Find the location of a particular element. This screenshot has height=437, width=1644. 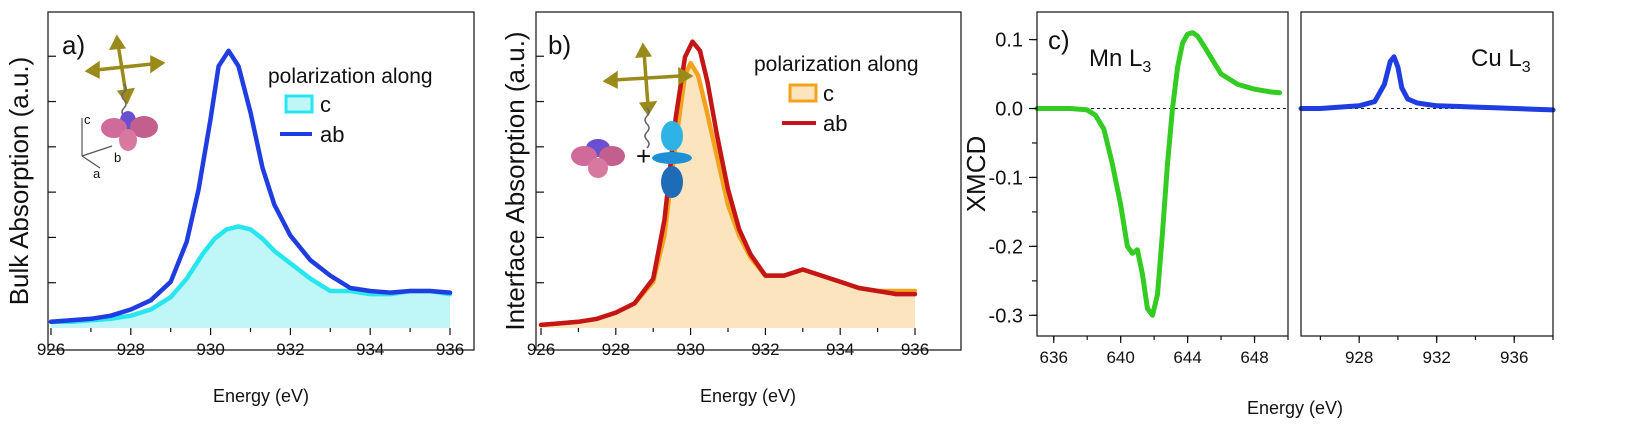

panel-a-label: a) is located at coordinates (73, 45).